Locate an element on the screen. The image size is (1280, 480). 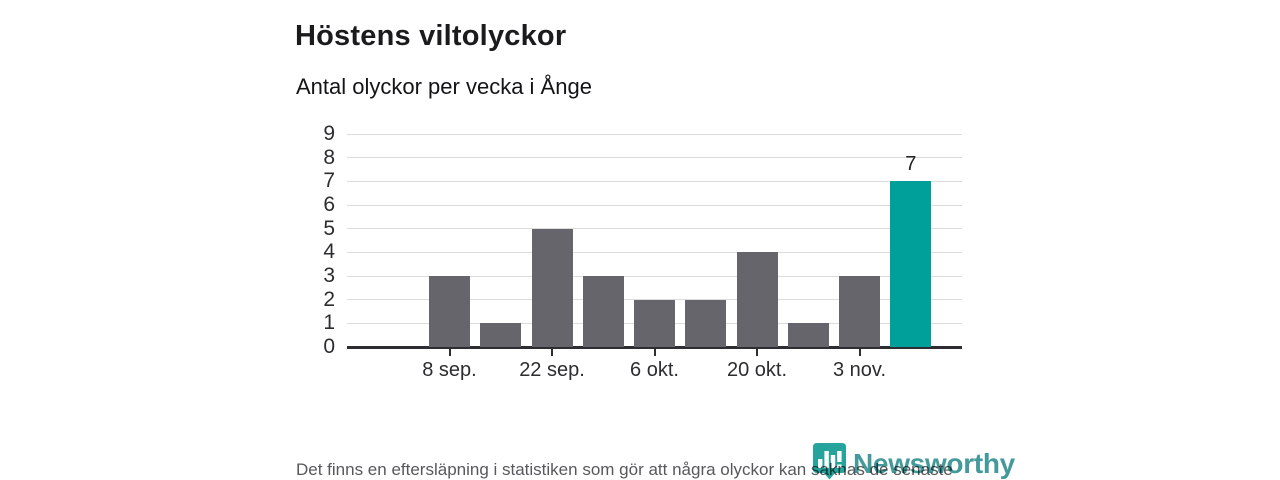
y-axis-label: 0 is located at coordinates (329, 346).